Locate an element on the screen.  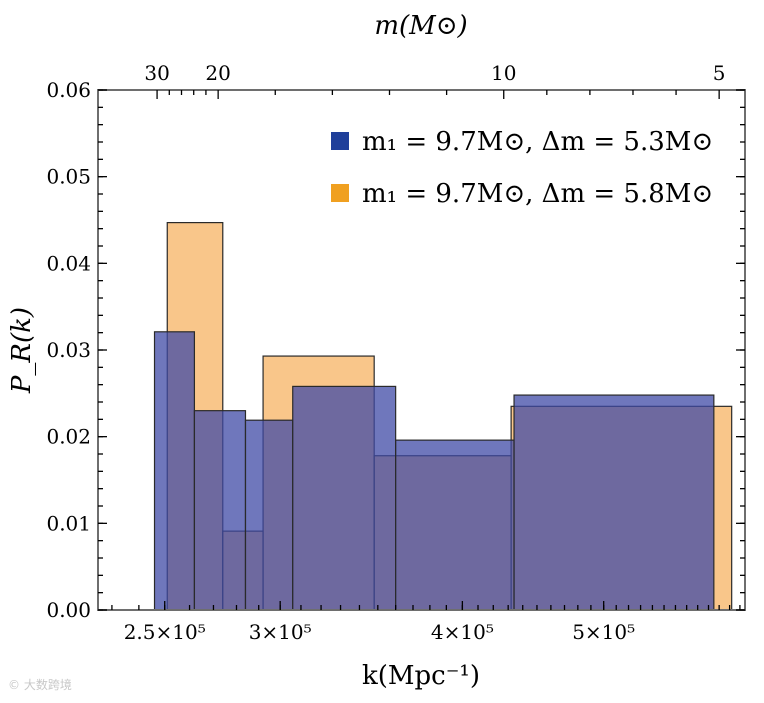
x-tick-label-3: 5×10⁵ is located at coordinates (603, 632).